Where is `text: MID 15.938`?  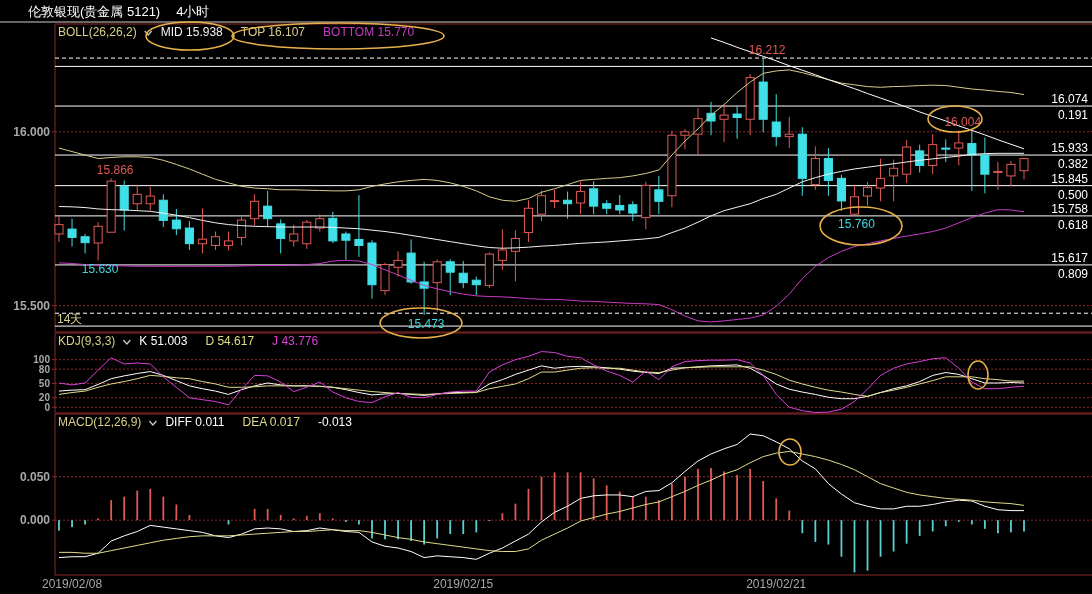
text: MID 15.938 is located at coordinates (192, 32).